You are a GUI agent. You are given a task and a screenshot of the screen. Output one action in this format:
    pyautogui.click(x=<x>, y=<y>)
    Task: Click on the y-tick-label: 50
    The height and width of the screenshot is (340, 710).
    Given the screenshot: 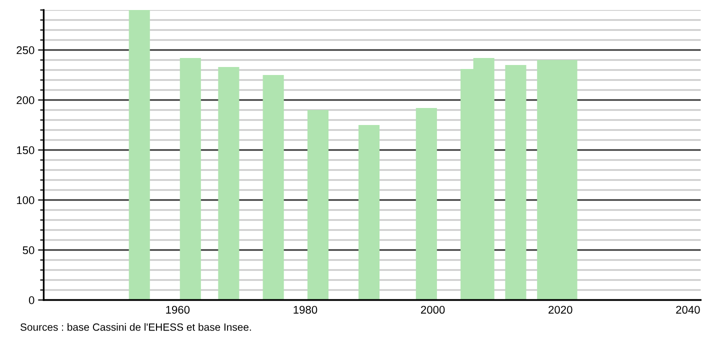 What is the action you would take?
    pyautogui.click(x=28, y=250)
    